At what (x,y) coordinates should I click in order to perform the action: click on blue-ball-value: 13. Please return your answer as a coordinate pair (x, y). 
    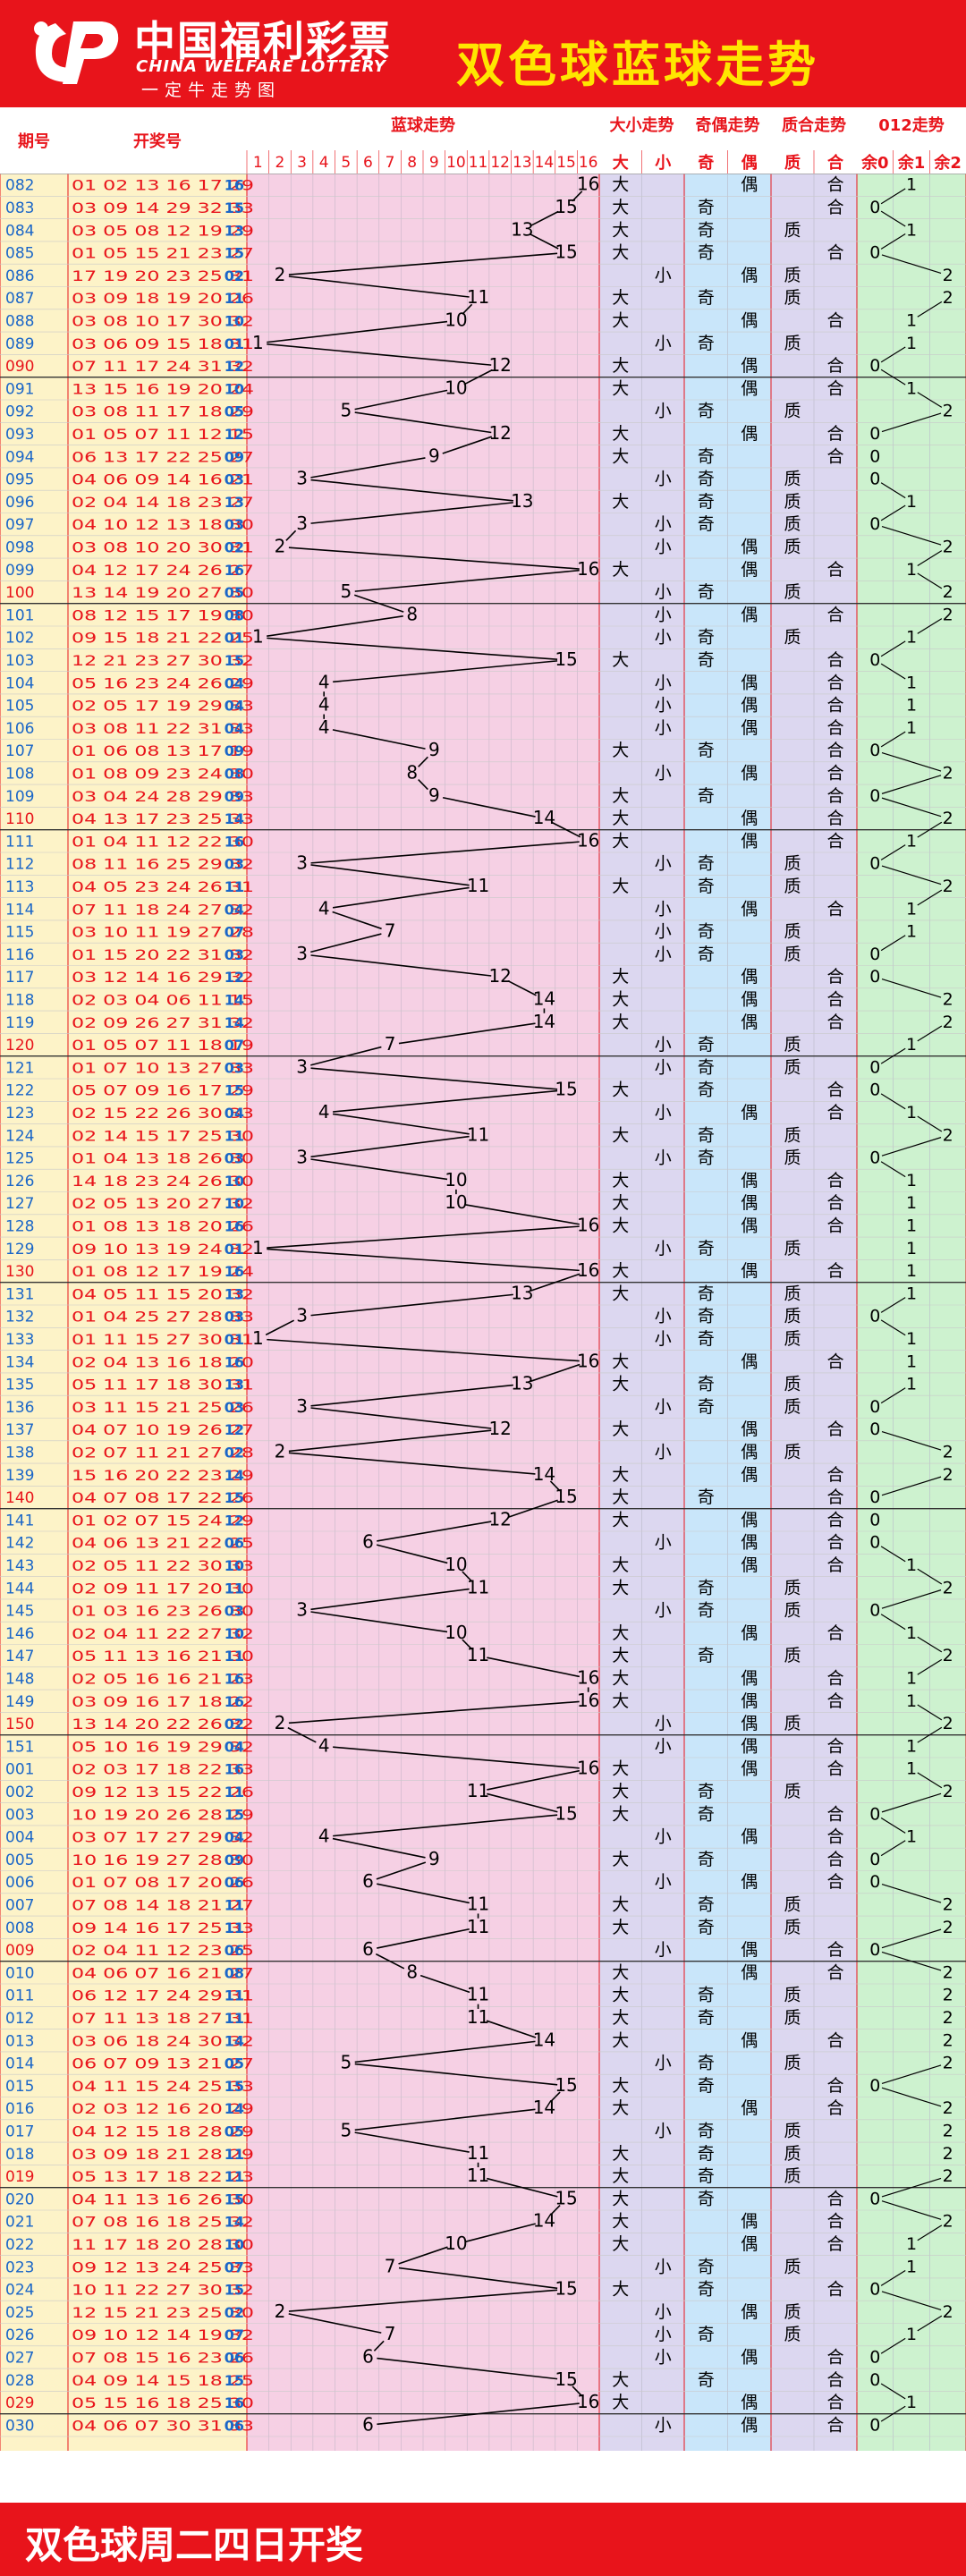
    Looking at the image, I should click on (234, 230).